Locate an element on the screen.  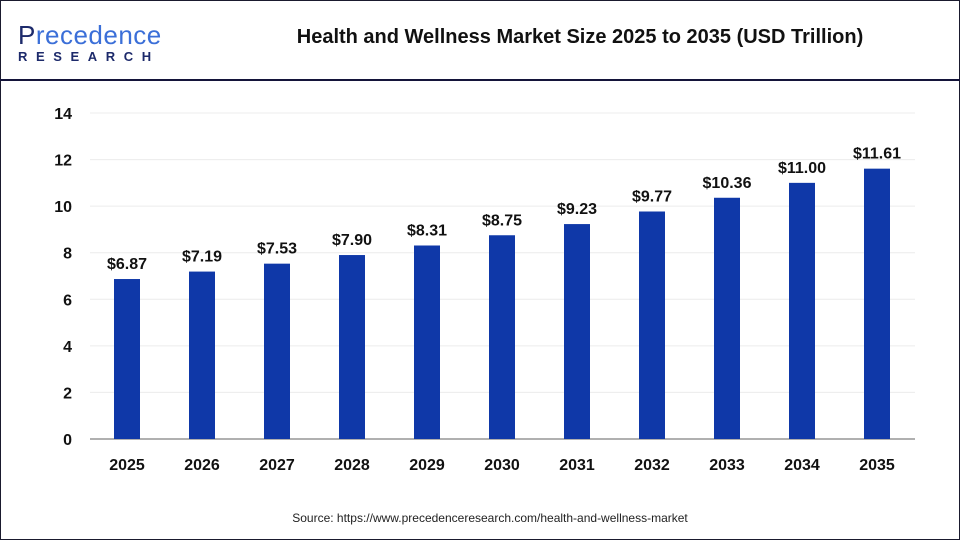
bar-2033 is located at coordinates (727, 318).